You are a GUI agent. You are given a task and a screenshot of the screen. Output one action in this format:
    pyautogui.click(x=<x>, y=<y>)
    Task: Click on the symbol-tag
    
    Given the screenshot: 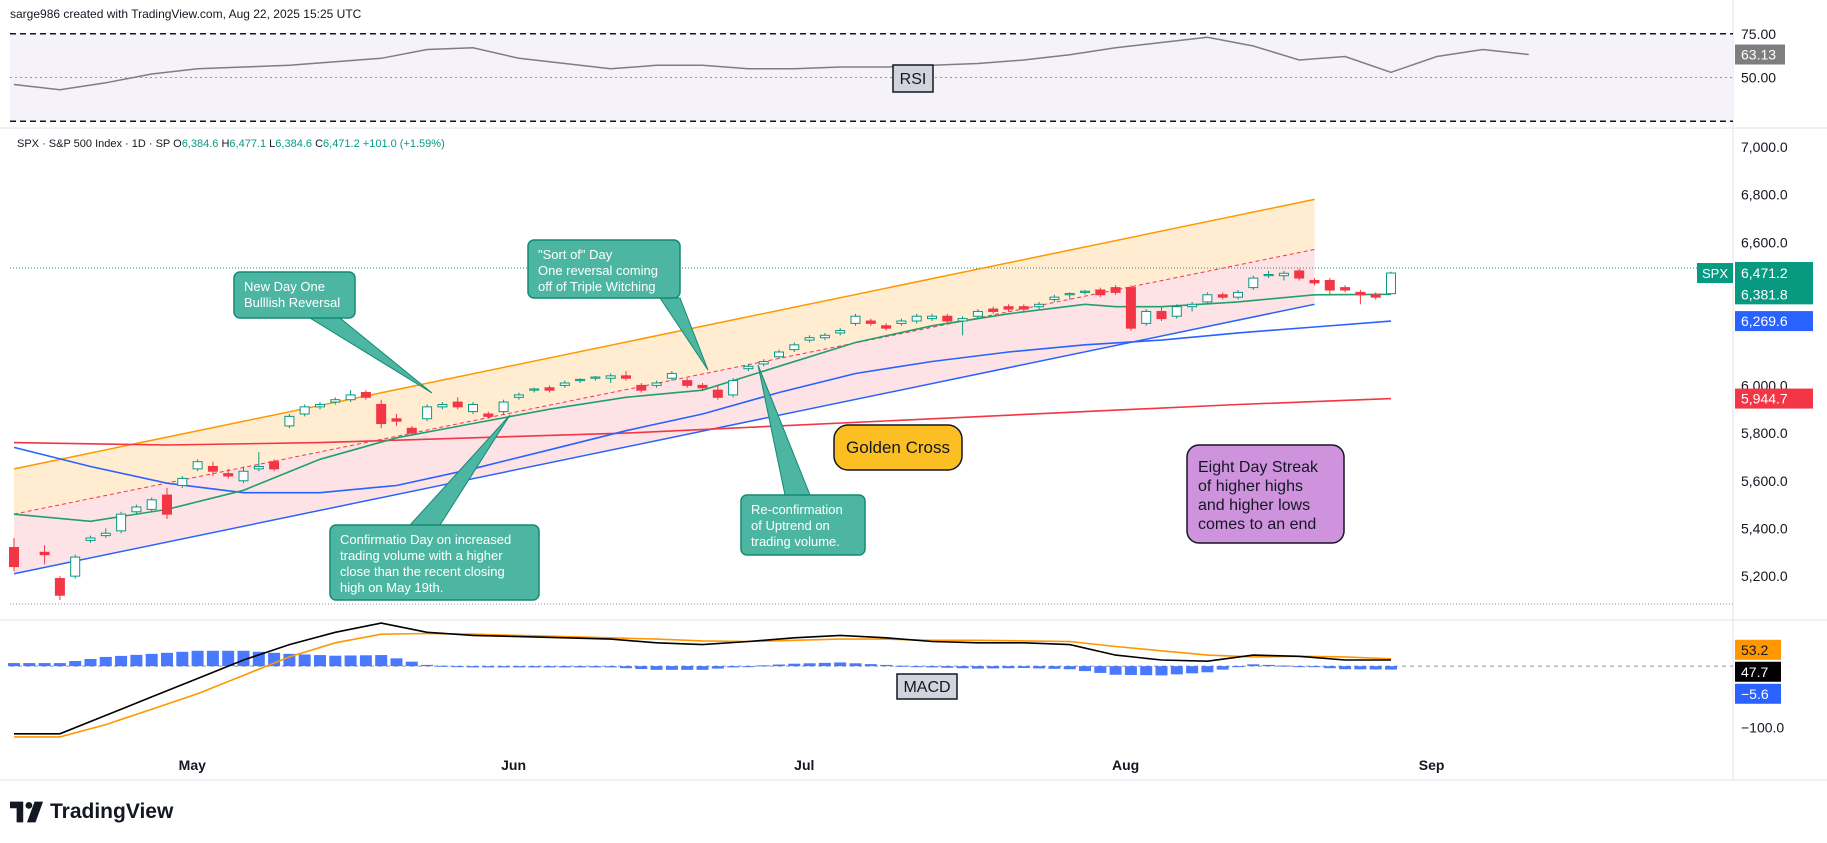 What is the action you would take?
    pyautogui.click(x=1715, y=273)
    